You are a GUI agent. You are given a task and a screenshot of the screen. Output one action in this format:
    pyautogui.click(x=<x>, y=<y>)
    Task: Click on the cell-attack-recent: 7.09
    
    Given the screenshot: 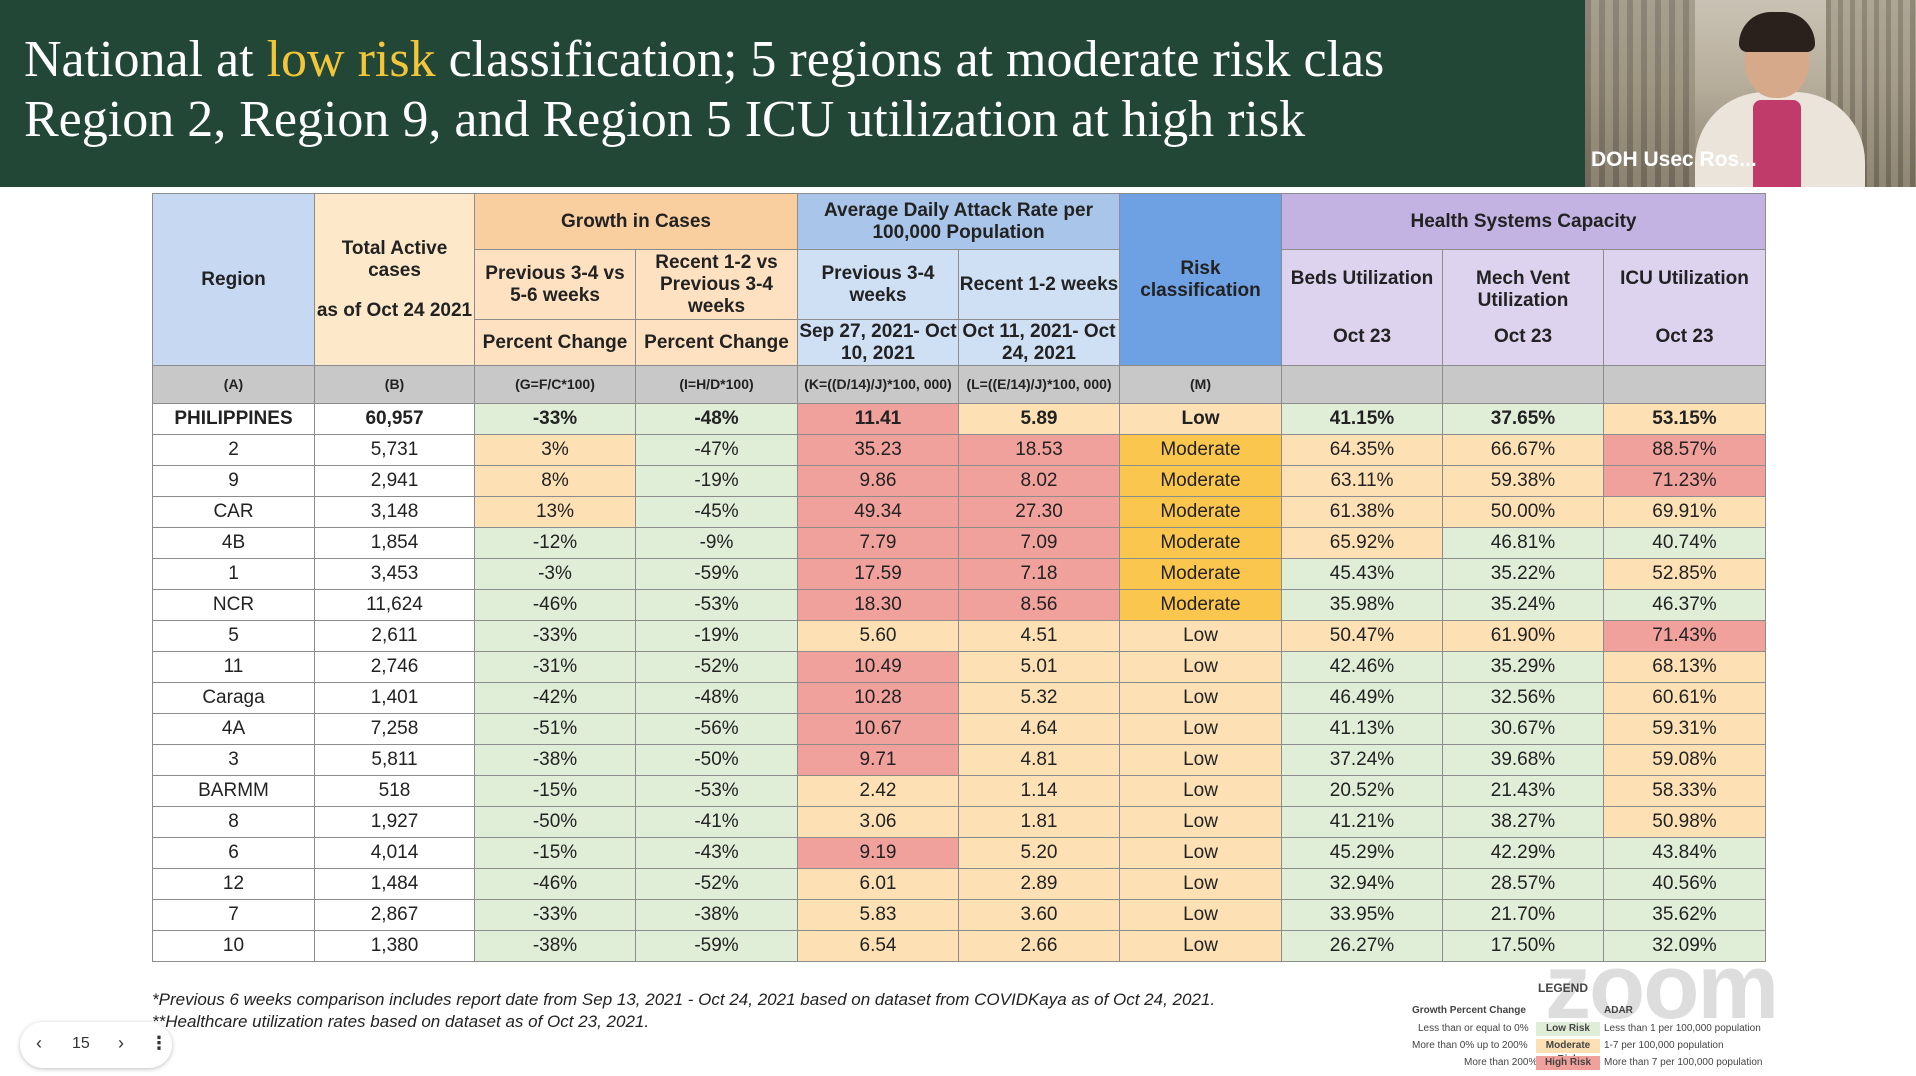 What is the action you would take?
    pyautogui.click(x=1039, y=543)
    